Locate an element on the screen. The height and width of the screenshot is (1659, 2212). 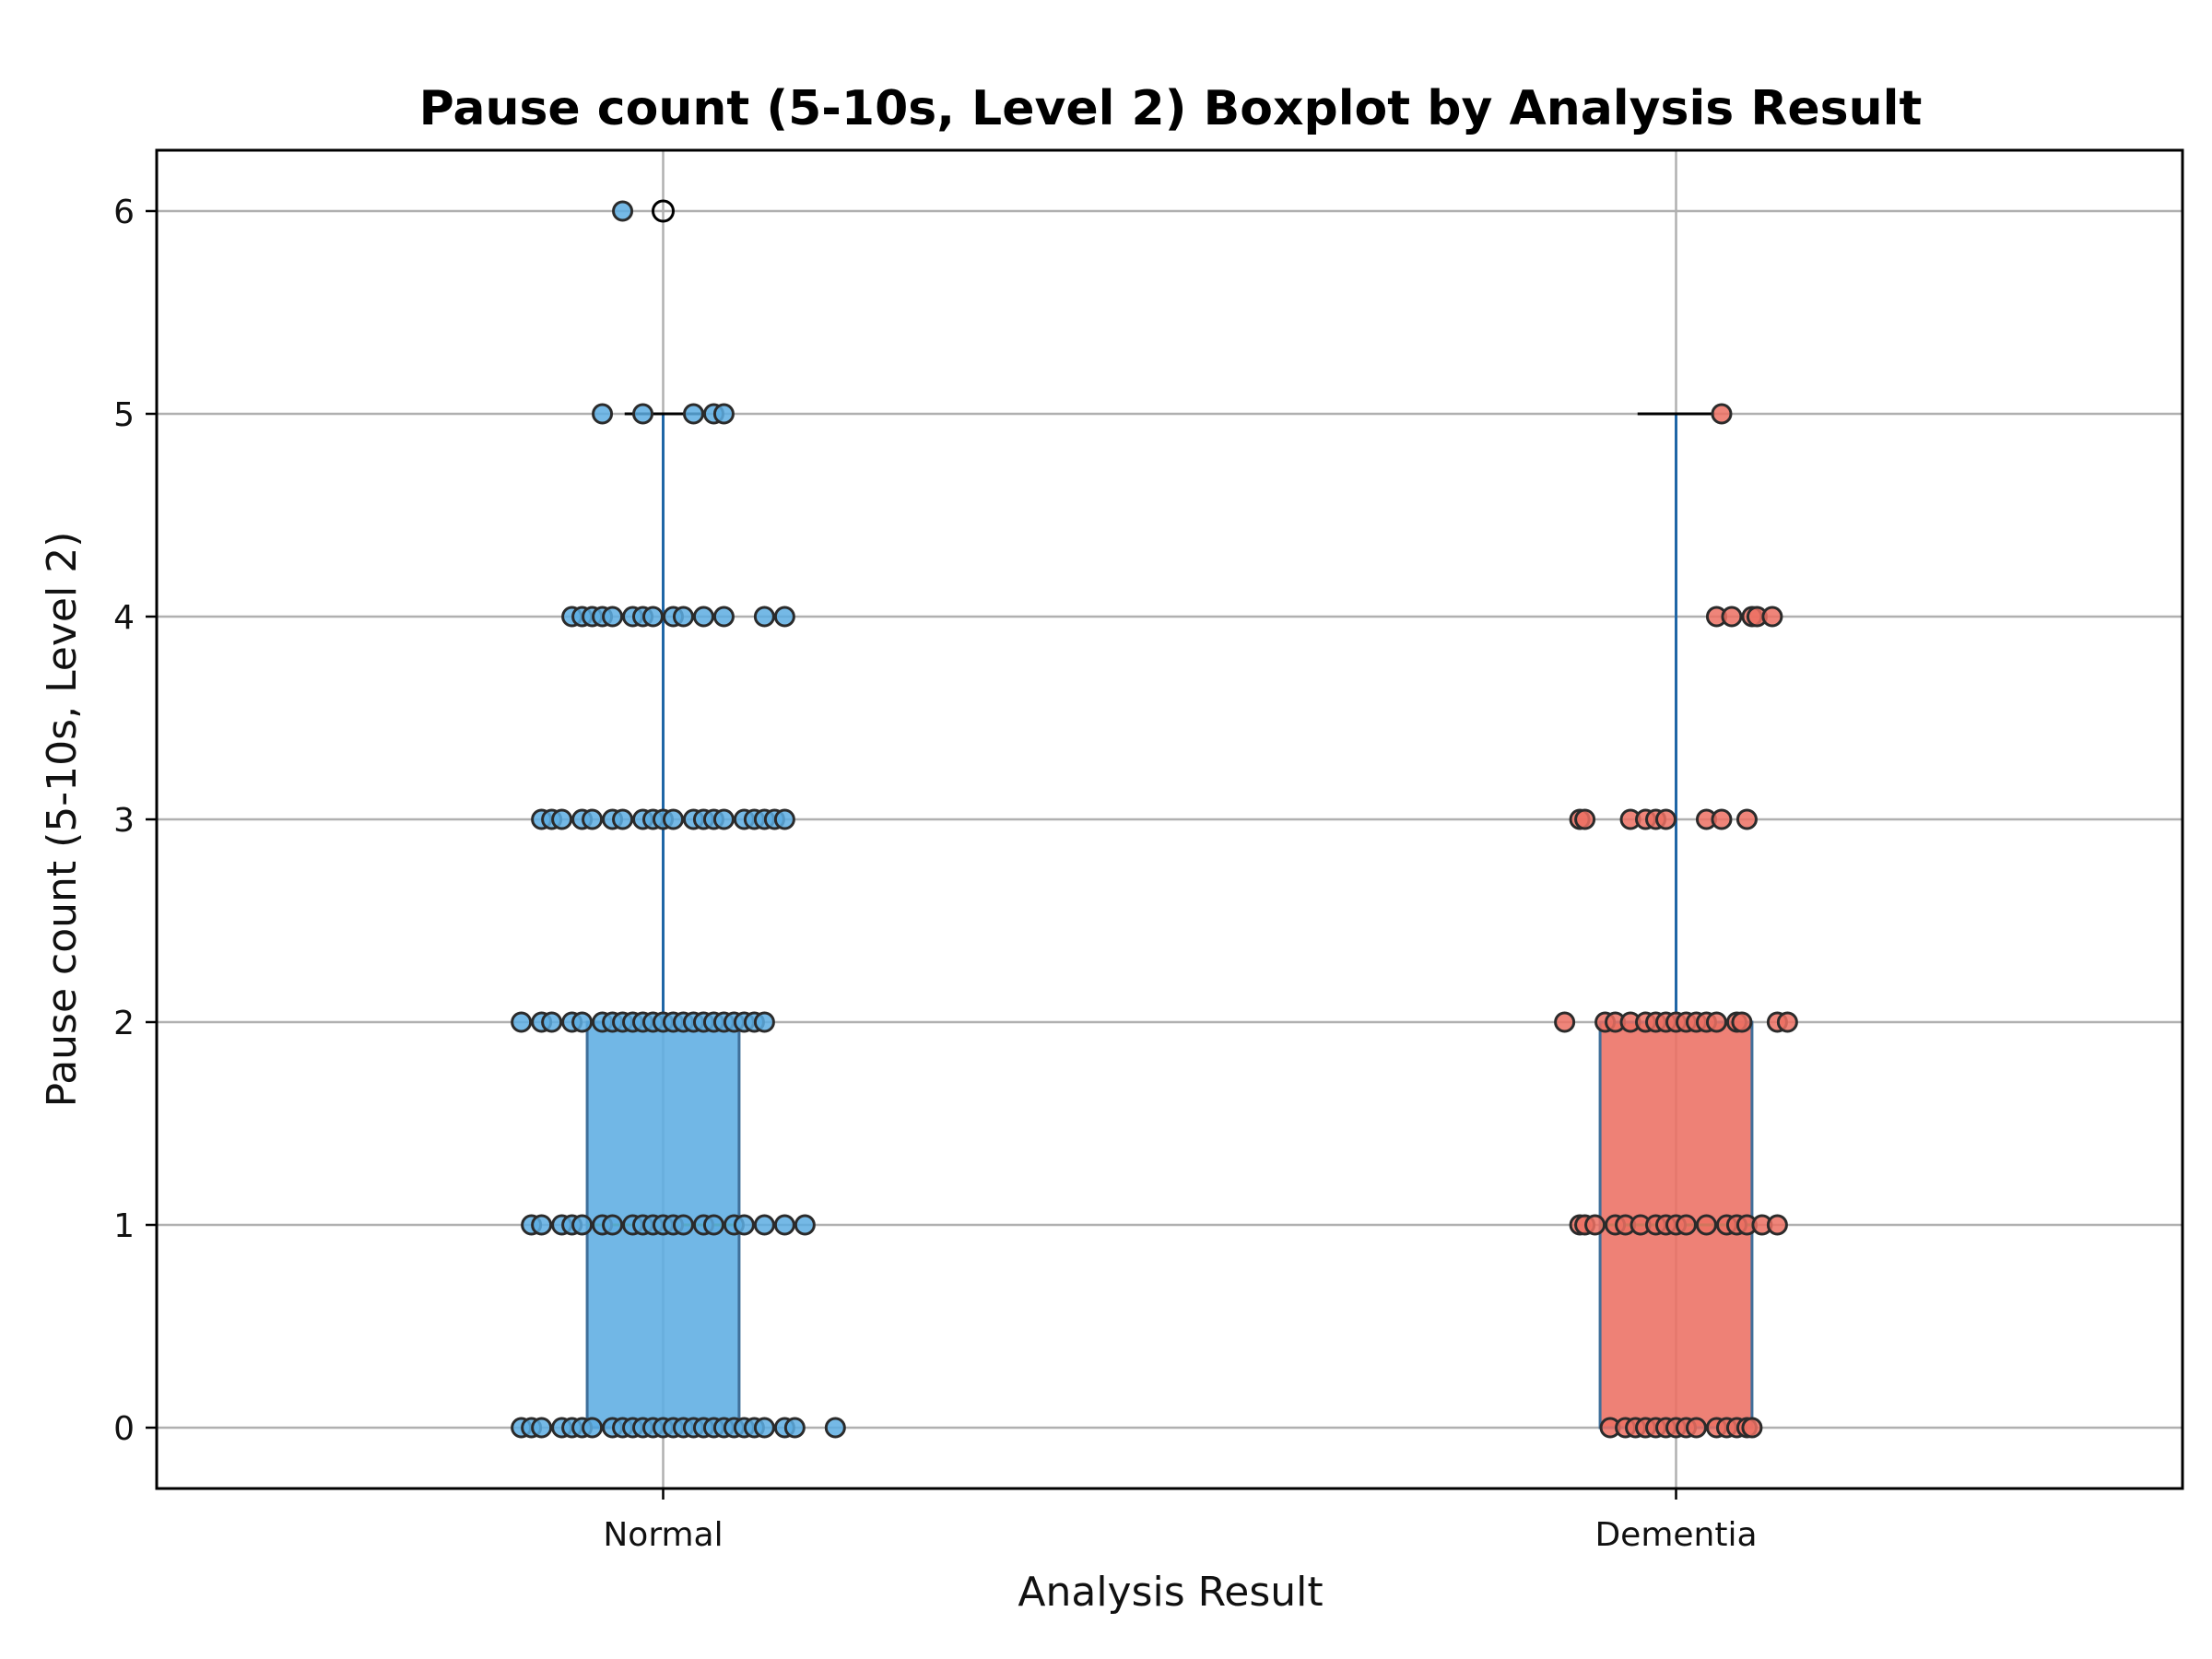
y-tick-label: 5 is located at coordinates (124, 415).